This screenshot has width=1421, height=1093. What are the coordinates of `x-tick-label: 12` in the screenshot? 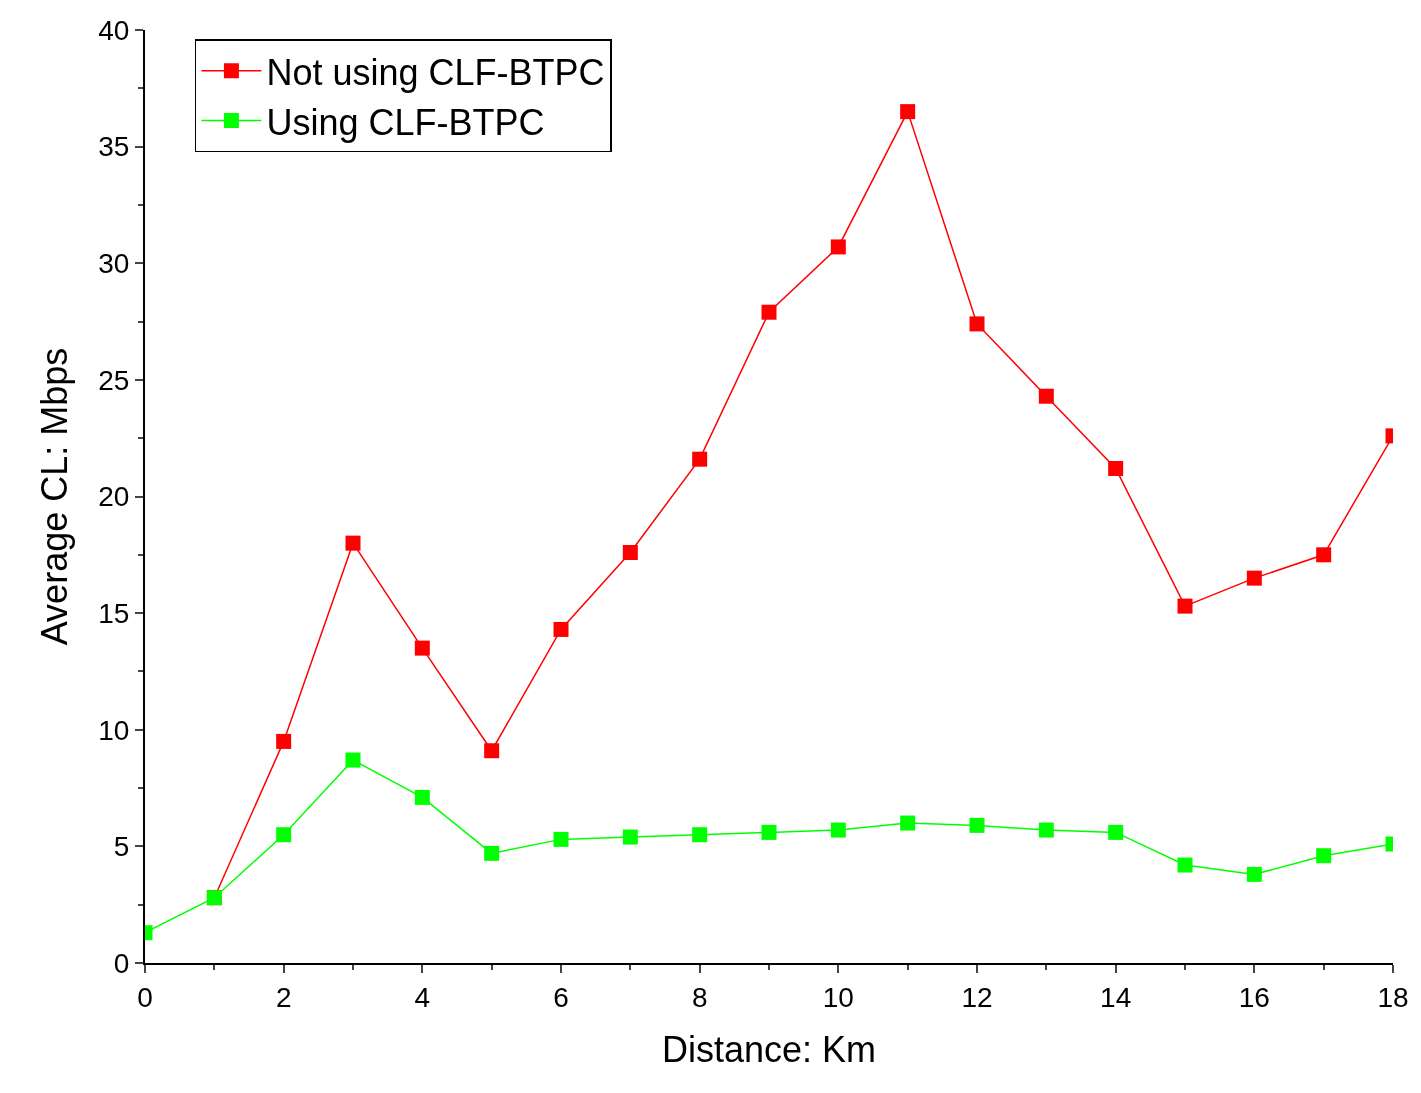 It's located at (977, 997).